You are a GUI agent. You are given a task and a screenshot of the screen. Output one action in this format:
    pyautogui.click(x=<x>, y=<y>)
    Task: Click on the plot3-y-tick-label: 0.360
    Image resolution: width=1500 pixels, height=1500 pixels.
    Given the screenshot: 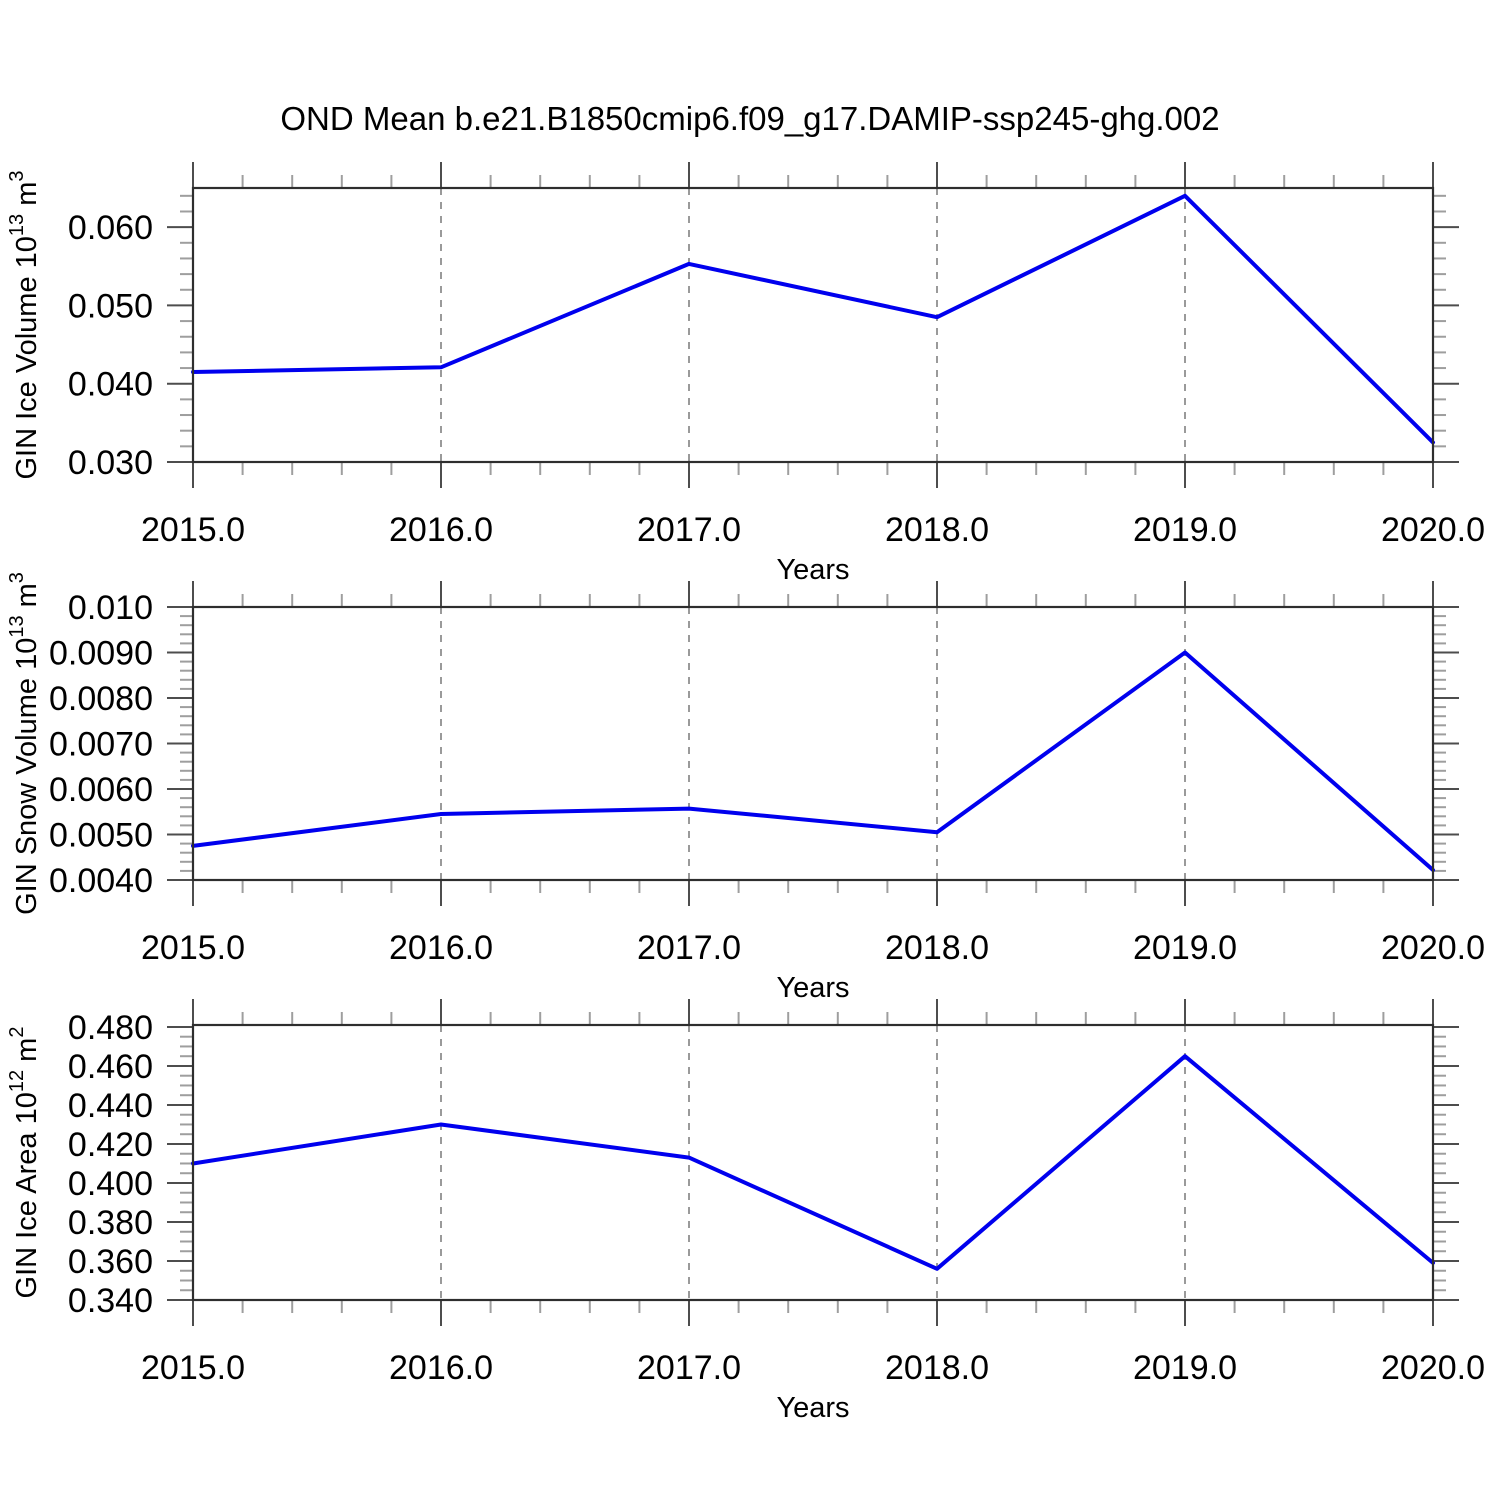 What is the action you would take?
    pyautogui.click(x=110, y=1262)
    